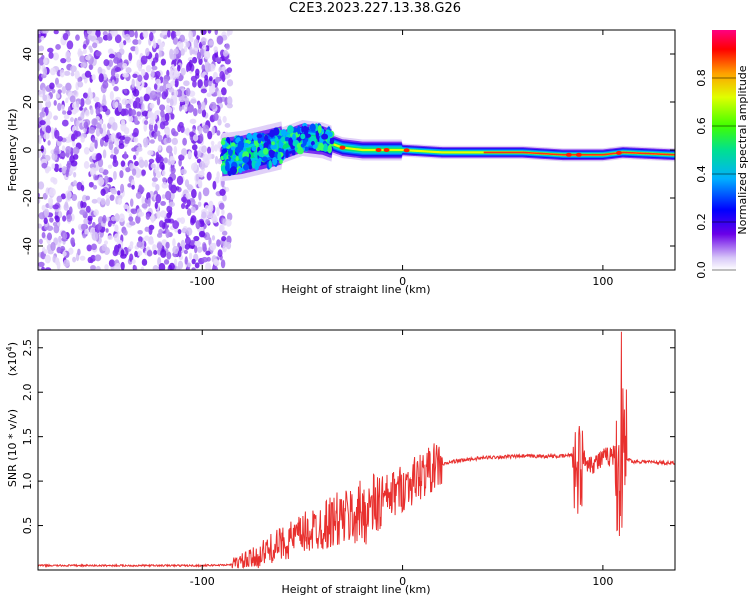  I want to click on y-tick-label: 0.5, so click(27, 526).